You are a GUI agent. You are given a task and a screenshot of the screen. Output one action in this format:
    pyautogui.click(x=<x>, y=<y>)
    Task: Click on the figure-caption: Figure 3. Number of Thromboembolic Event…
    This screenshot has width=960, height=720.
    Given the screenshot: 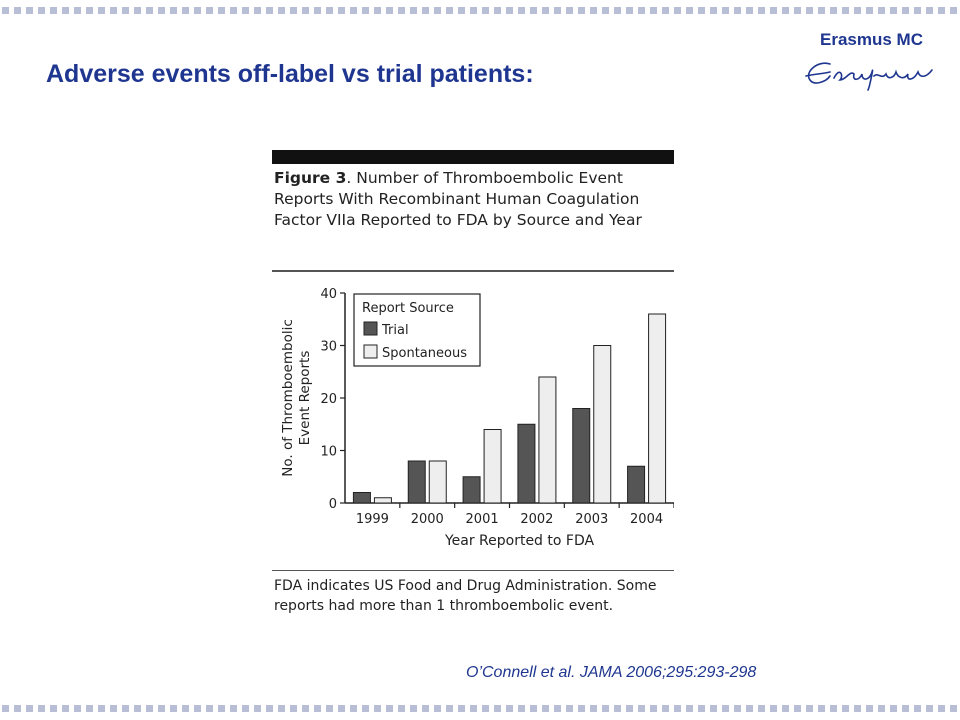 What is the action you would take?
    pyautogui.click(x=474, y=199)
    